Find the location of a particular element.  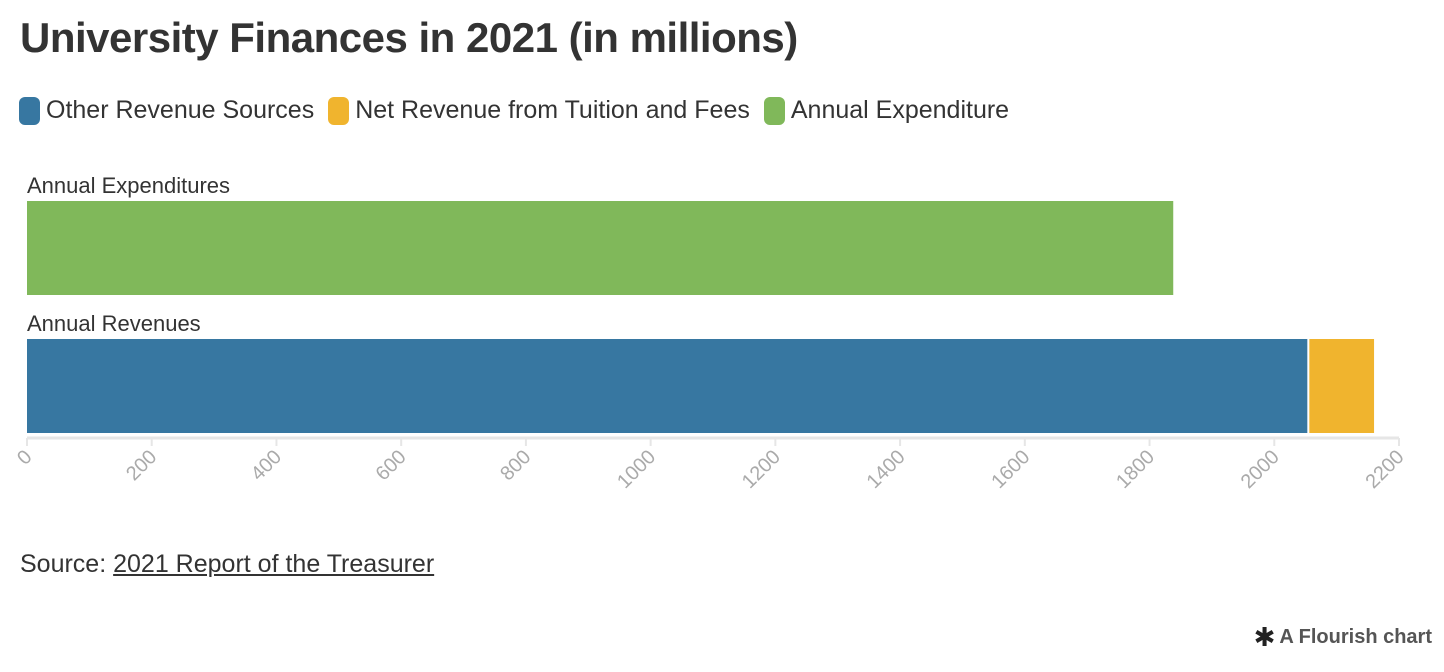

credit-text: A Flourish chart is located at coordinates (1355, 636).